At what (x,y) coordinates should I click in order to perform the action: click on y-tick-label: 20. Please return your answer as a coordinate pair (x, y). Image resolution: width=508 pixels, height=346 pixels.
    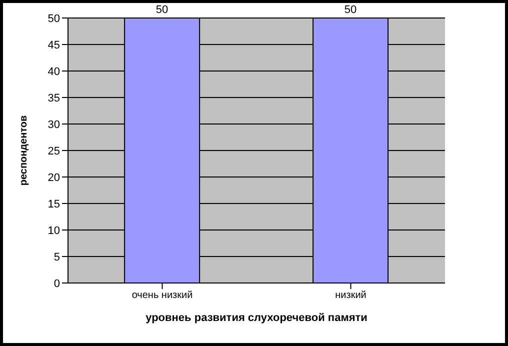
    Looking at the image, I should click on (54, 178).